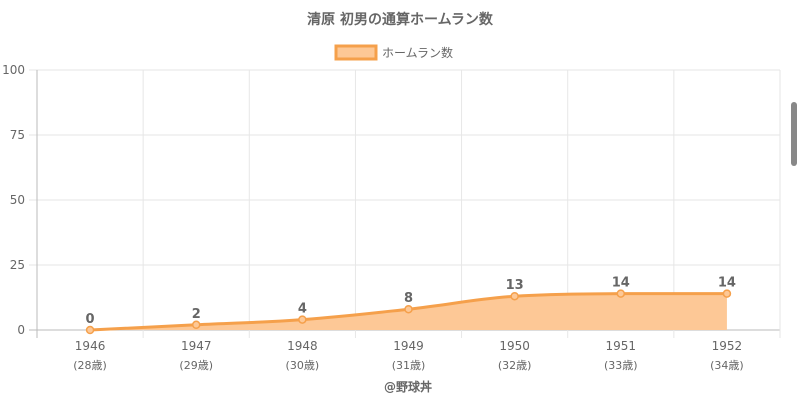 Image resolution: width=800 pixels, height=400 pixels. I want to click on x-tick-label: 1948, so click(302, 346).